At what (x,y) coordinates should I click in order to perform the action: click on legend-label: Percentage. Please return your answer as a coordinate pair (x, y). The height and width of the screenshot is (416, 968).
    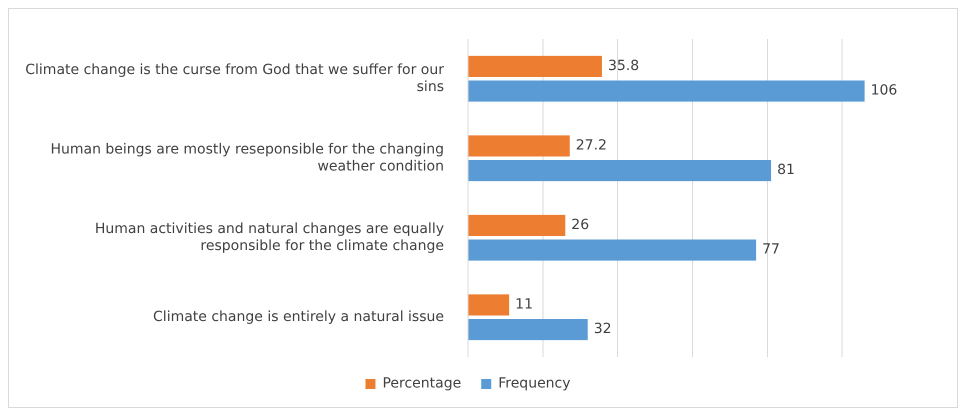
    Looking at the image, I should click on (422, 384).